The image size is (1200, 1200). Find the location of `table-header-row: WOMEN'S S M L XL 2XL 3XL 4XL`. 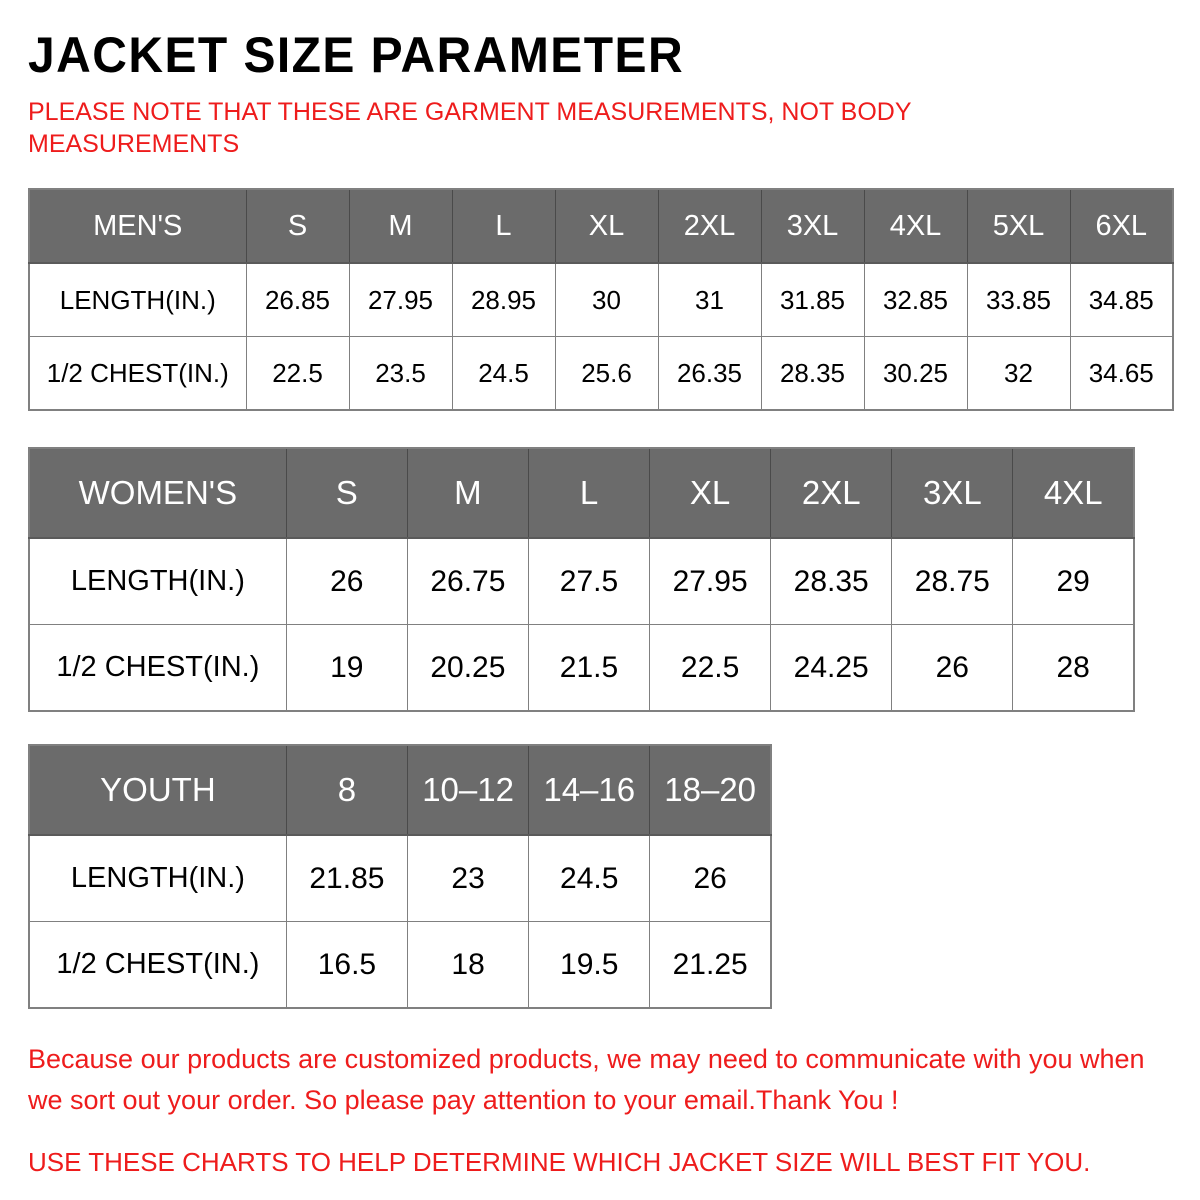

table-header-row: WOMEN'S S M L XL 2XL 3XL 4XL is located at coordinates (581, 493).